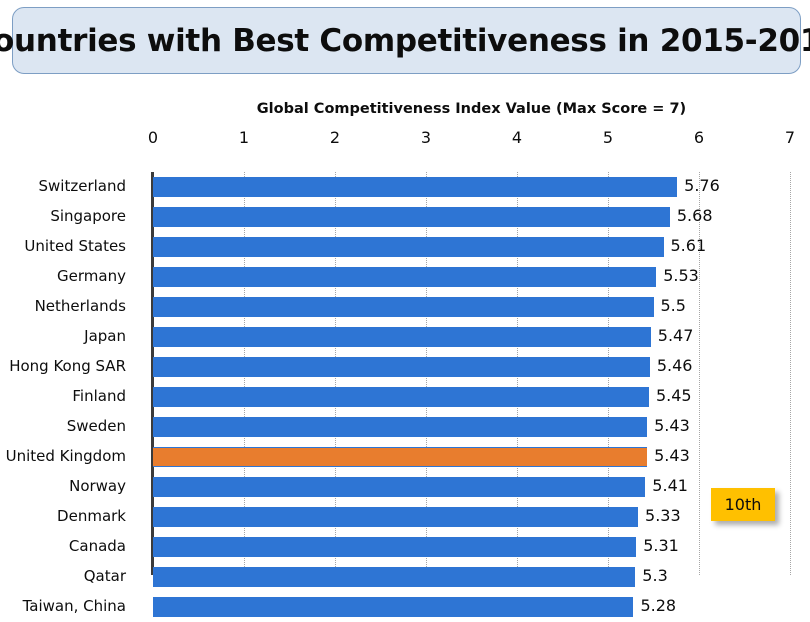 The image size is (810, 622). I want to click on bar-value-label: 5.46, so click(674, 365).